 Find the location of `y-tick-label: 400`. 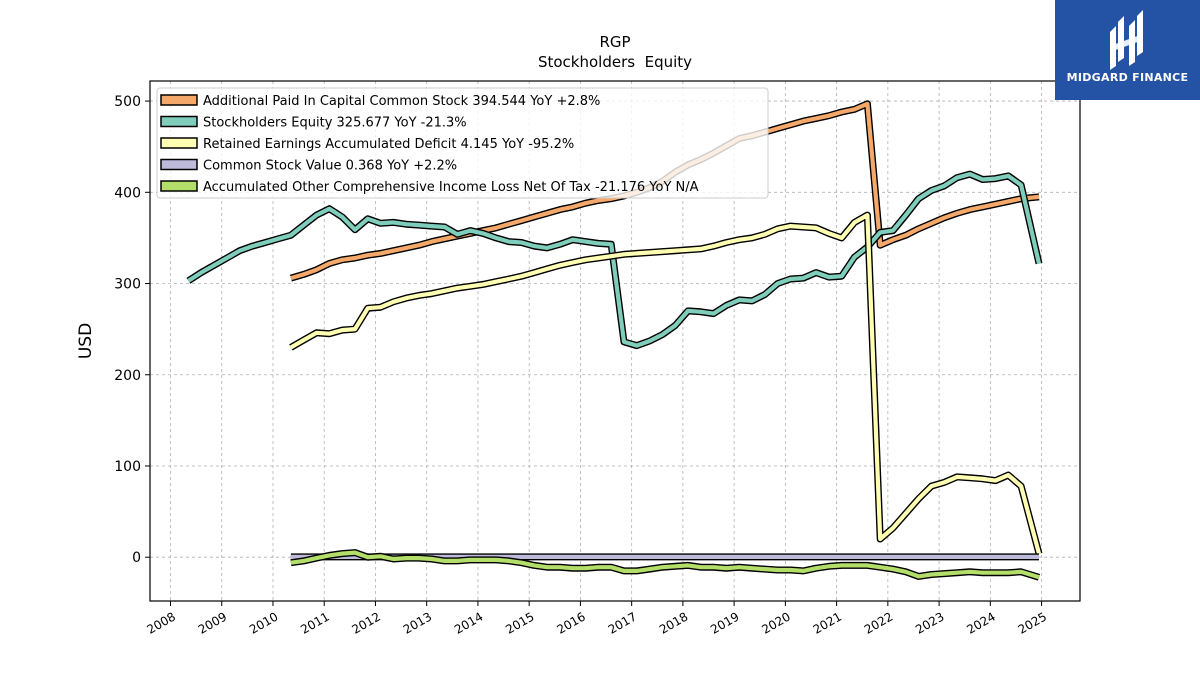

y-tick-label: 400 is located at coordinates (127, 193).